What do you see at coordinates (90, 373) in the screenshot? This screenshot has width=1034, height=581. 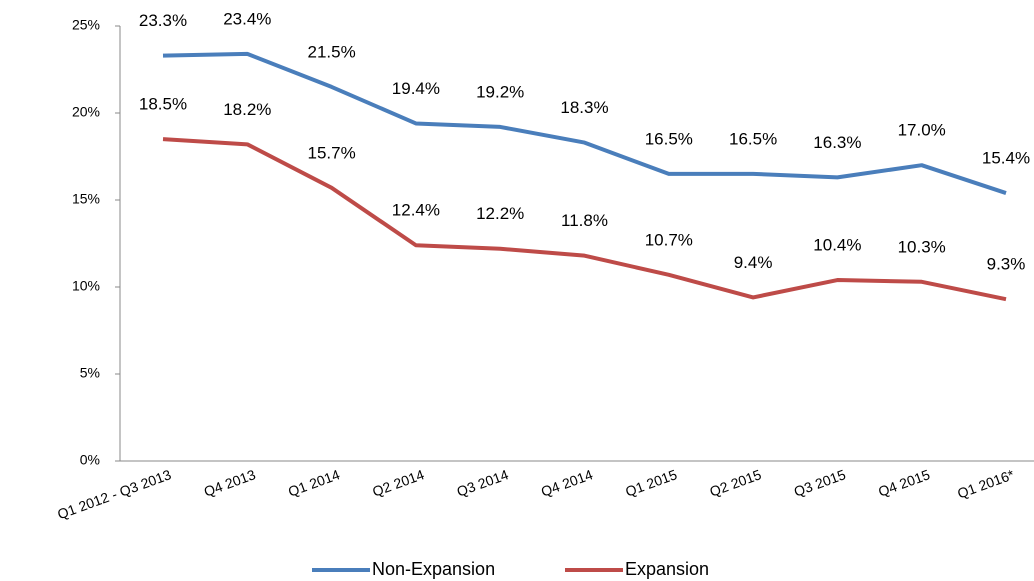 I see `y-tick-label: 5%` at bounding box center [90, 373].